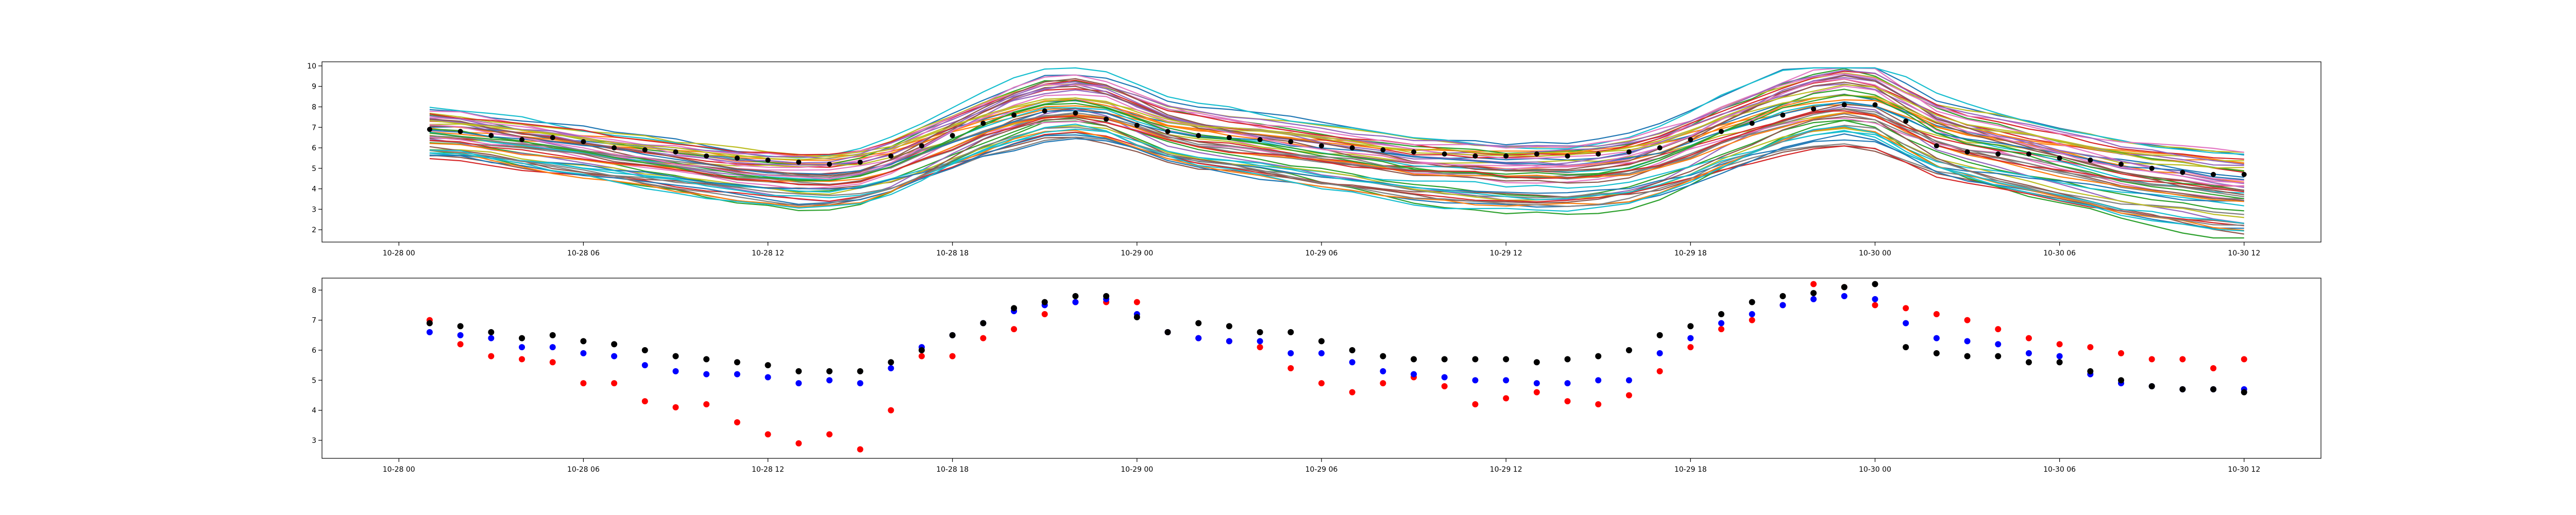 The width and height of the screenshot is (2576, 515). I want to click on y-tick-label: 7, so click(314, 321).